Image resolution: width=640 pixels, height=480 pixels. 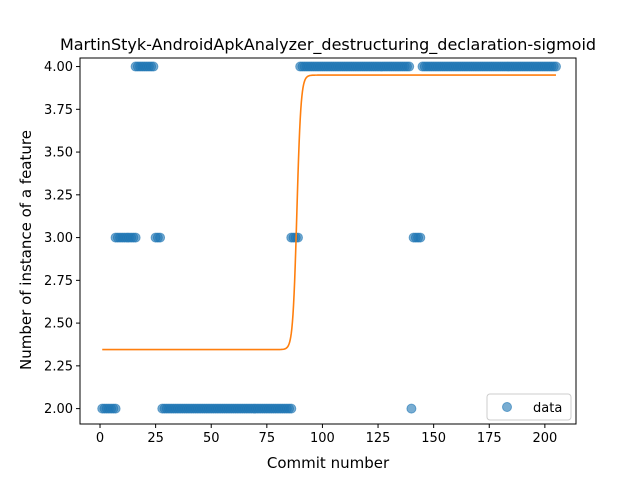 I want to click on y-tick-label: 4.00, so click(x=58, y=67).